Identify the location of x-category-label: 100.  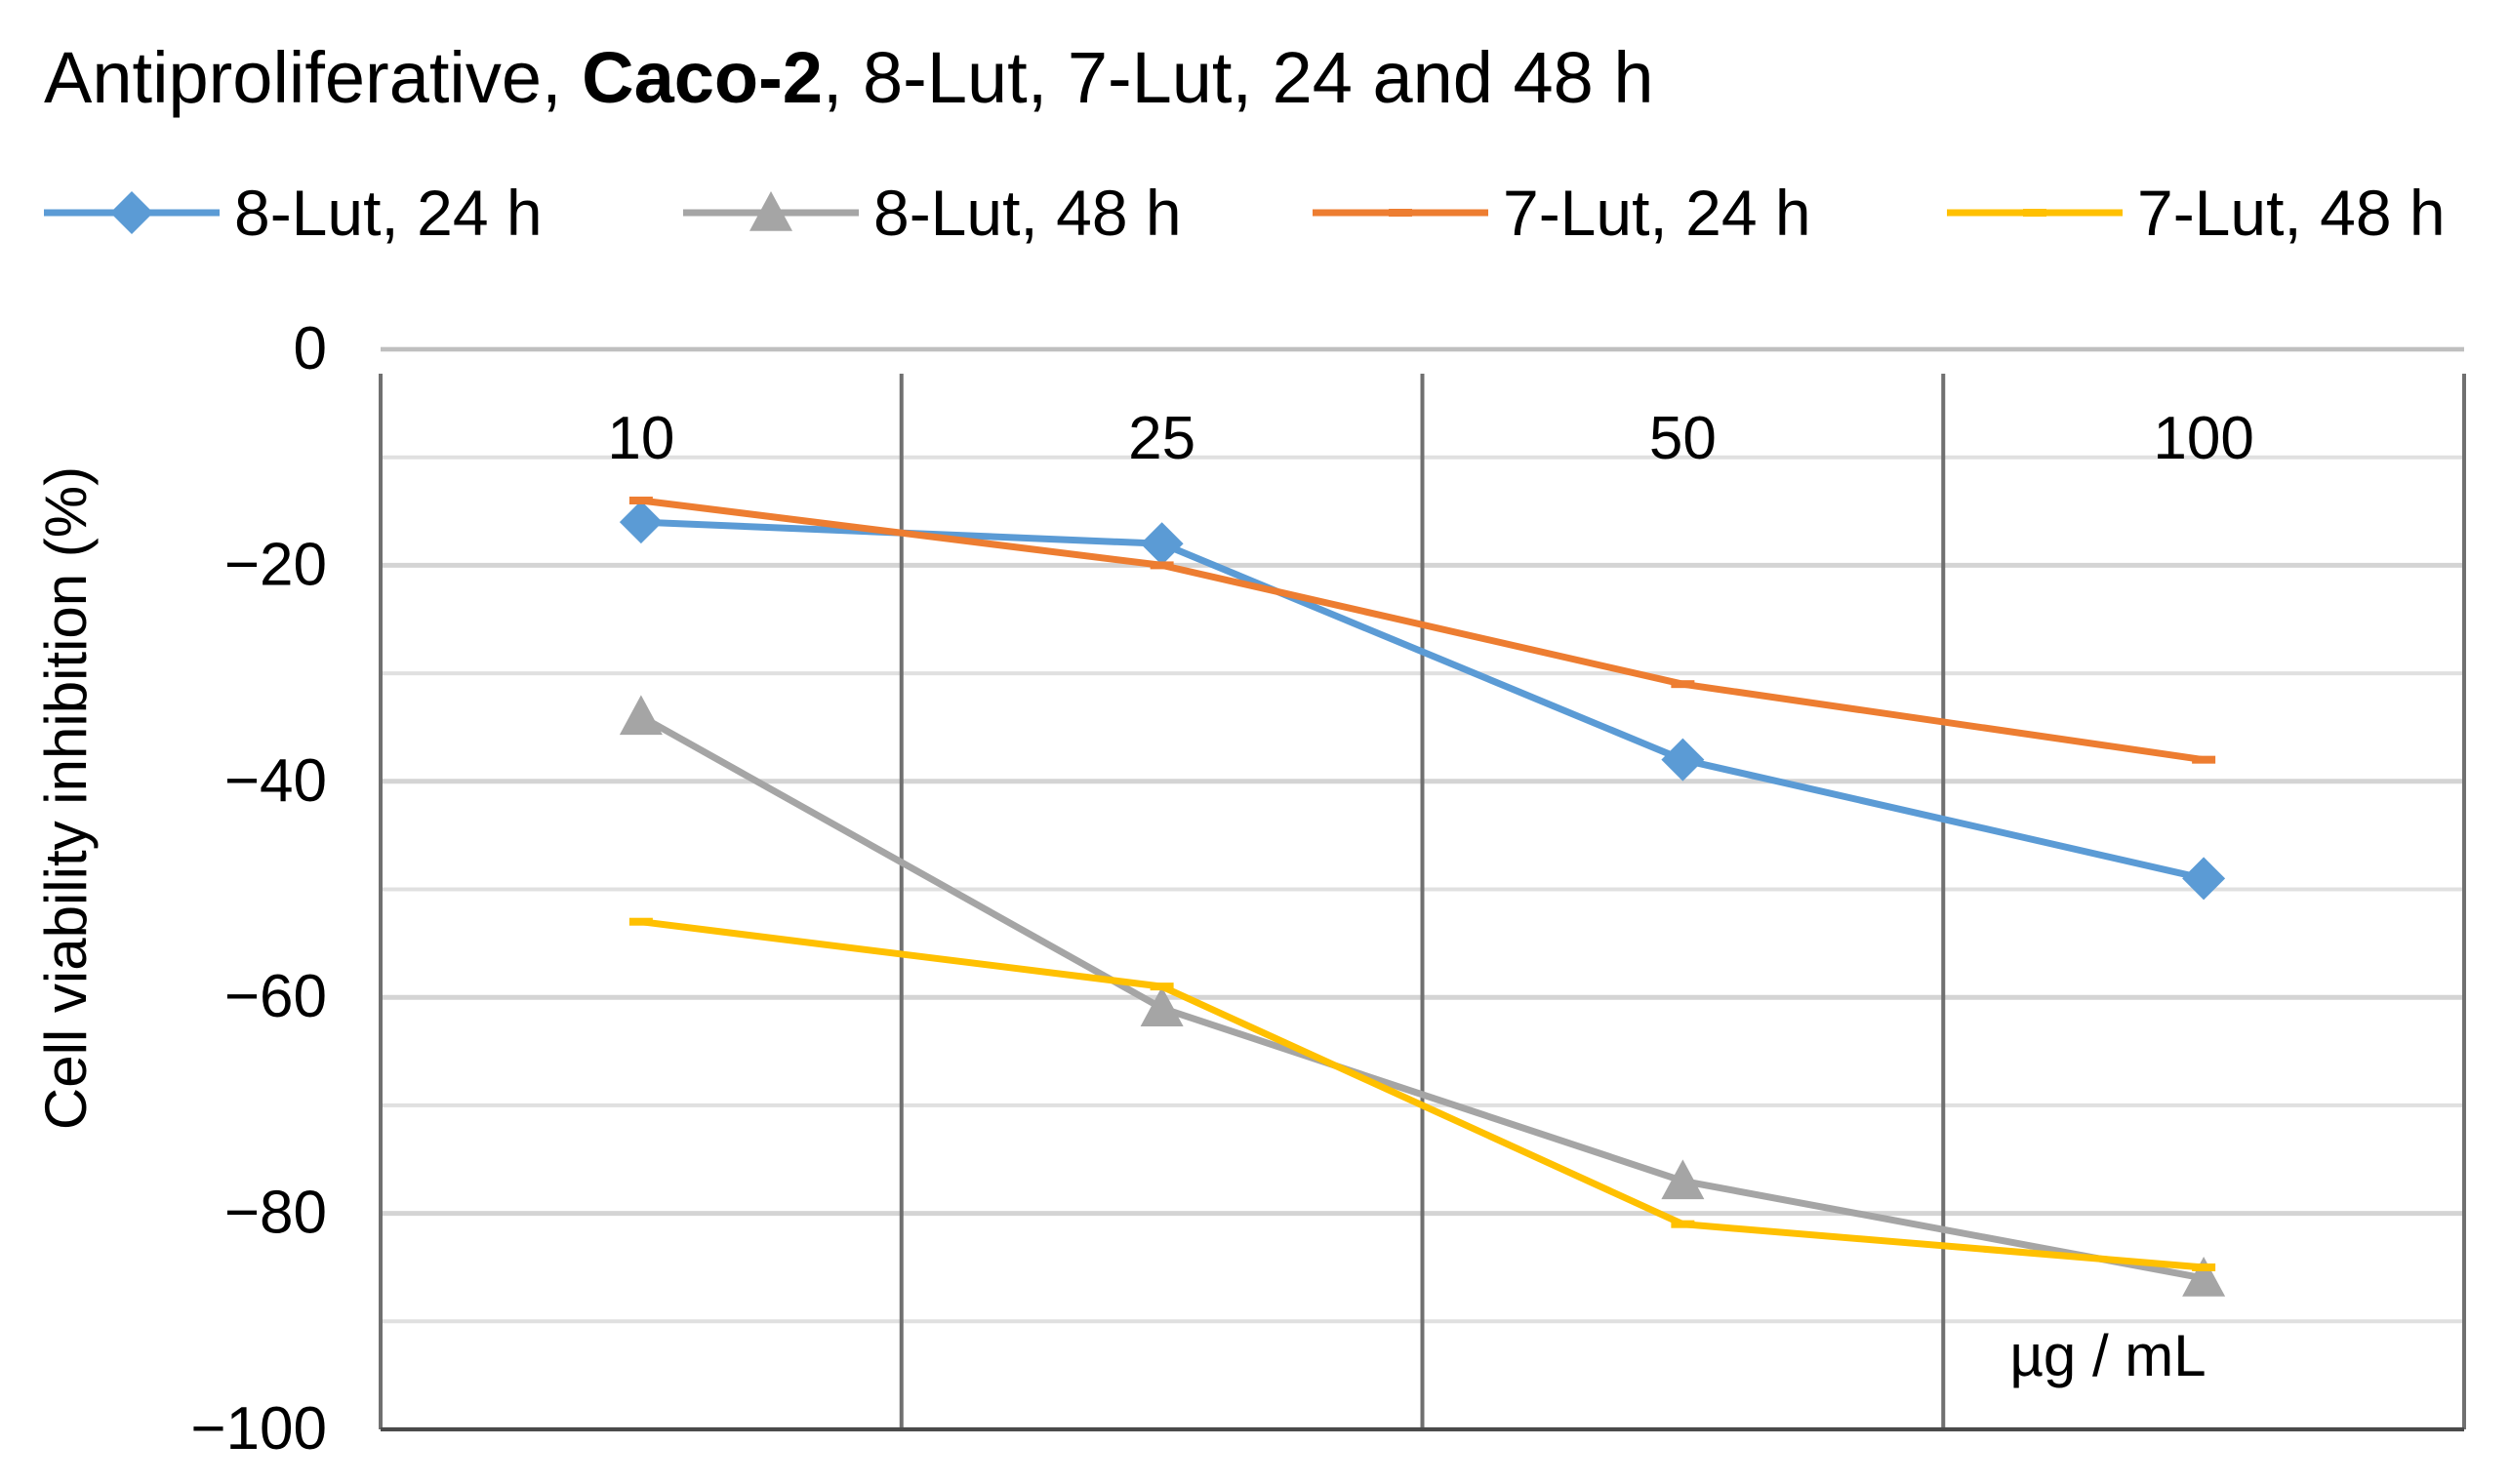
(2203, 438).